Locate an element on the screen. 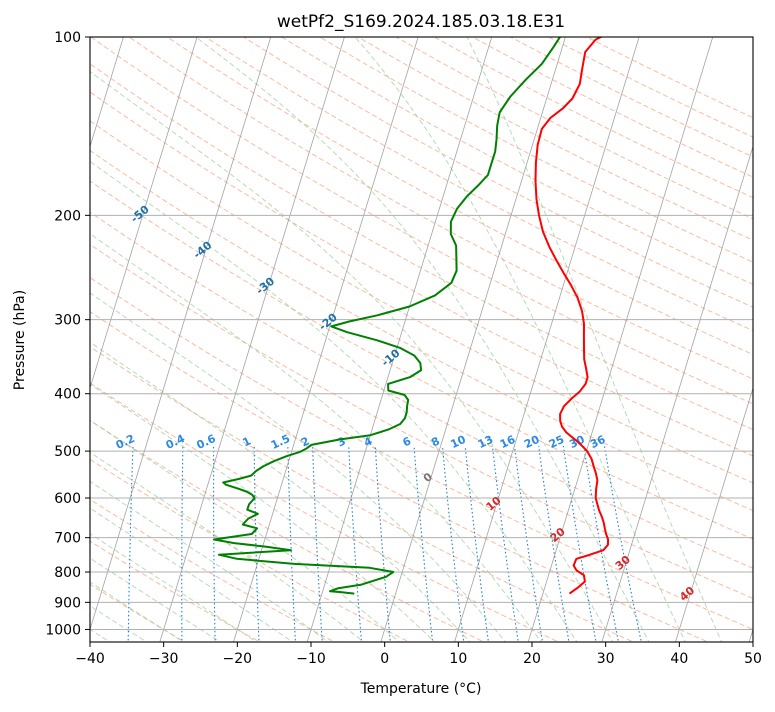 The width and height of the screenshot is (775, 712). isotherm is located at coordinates (761, 338).